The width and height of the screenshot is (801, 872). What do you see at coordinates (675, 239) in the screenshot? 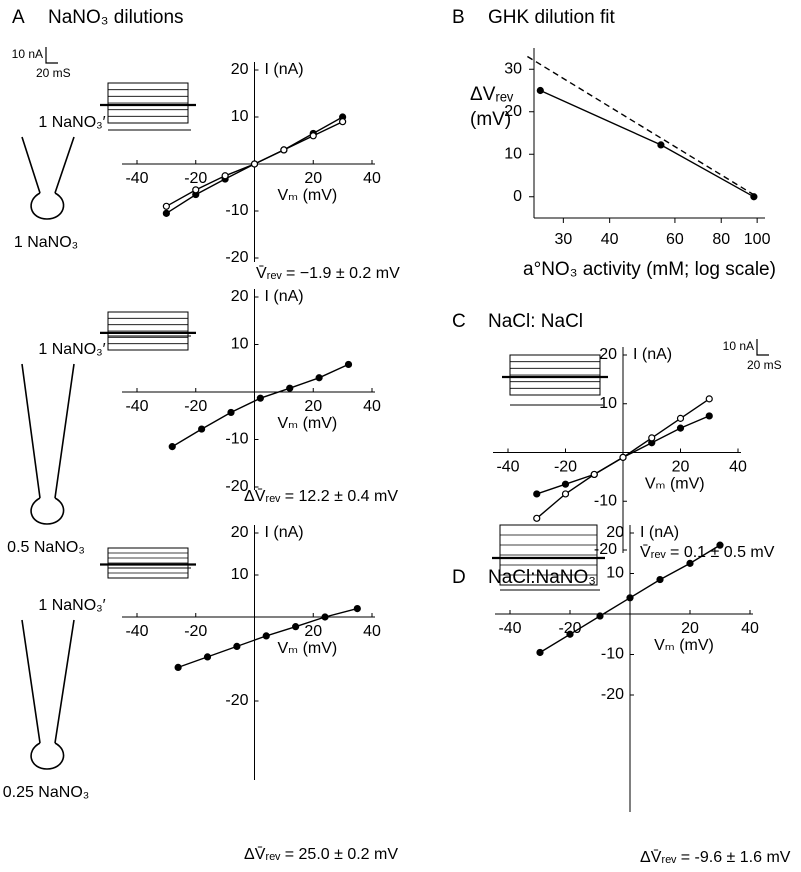
I see `x-tick-label: 60` at bounding box center [675, 239].